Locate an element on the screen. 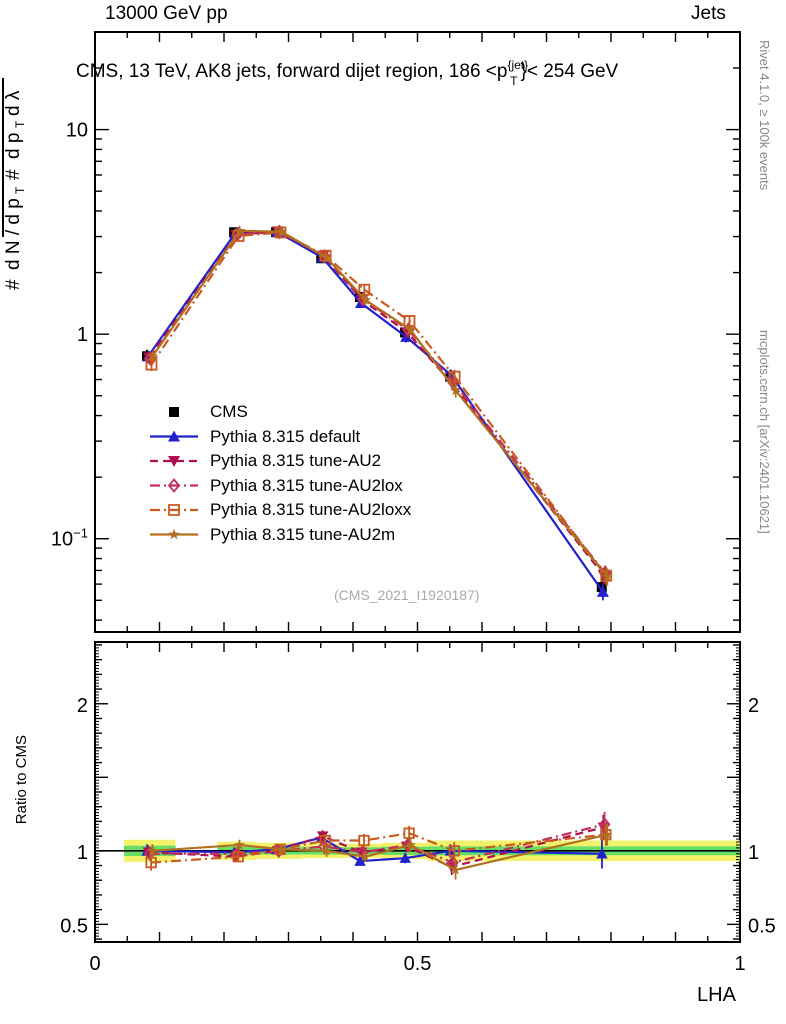  legend-label-4: Pythia 8.315 tune-AU2loxx is located at coordinates (311, 509).